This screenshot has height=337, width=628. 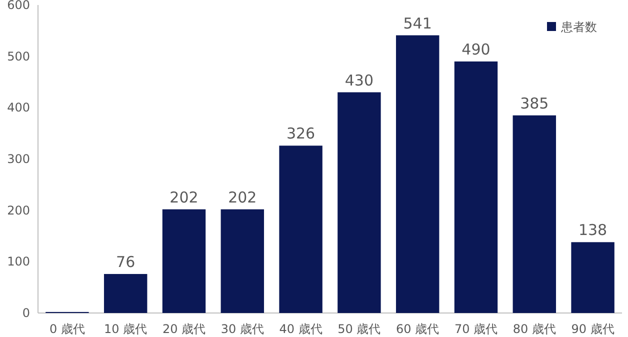 I want to click on x-tick-label: 80 歳代, so click(x=534, y=329).